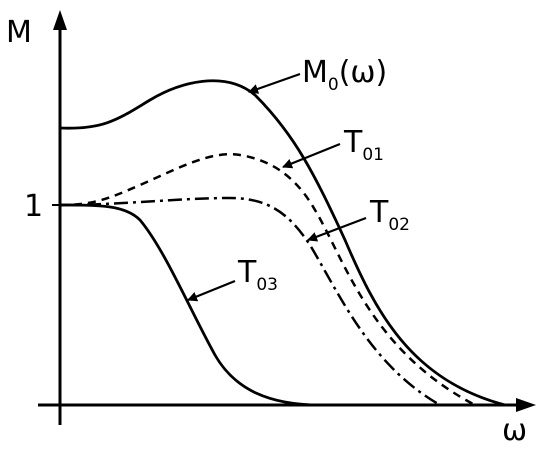  I want to click on m0-label-main: M, so click(315, 72).